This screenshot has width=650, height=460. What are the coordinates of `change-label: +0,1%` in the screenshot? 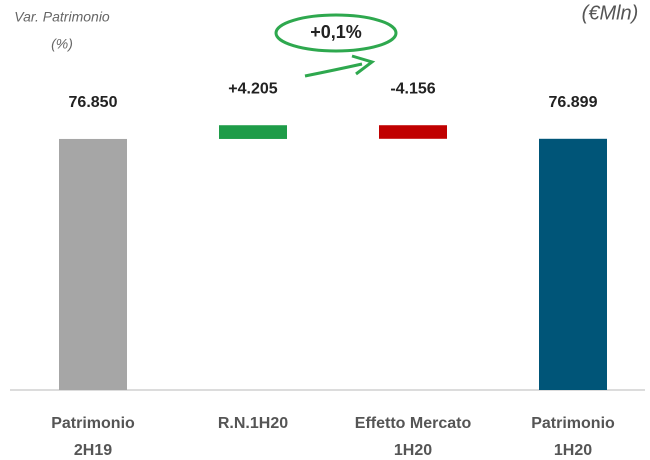 It's located at (336, 32).